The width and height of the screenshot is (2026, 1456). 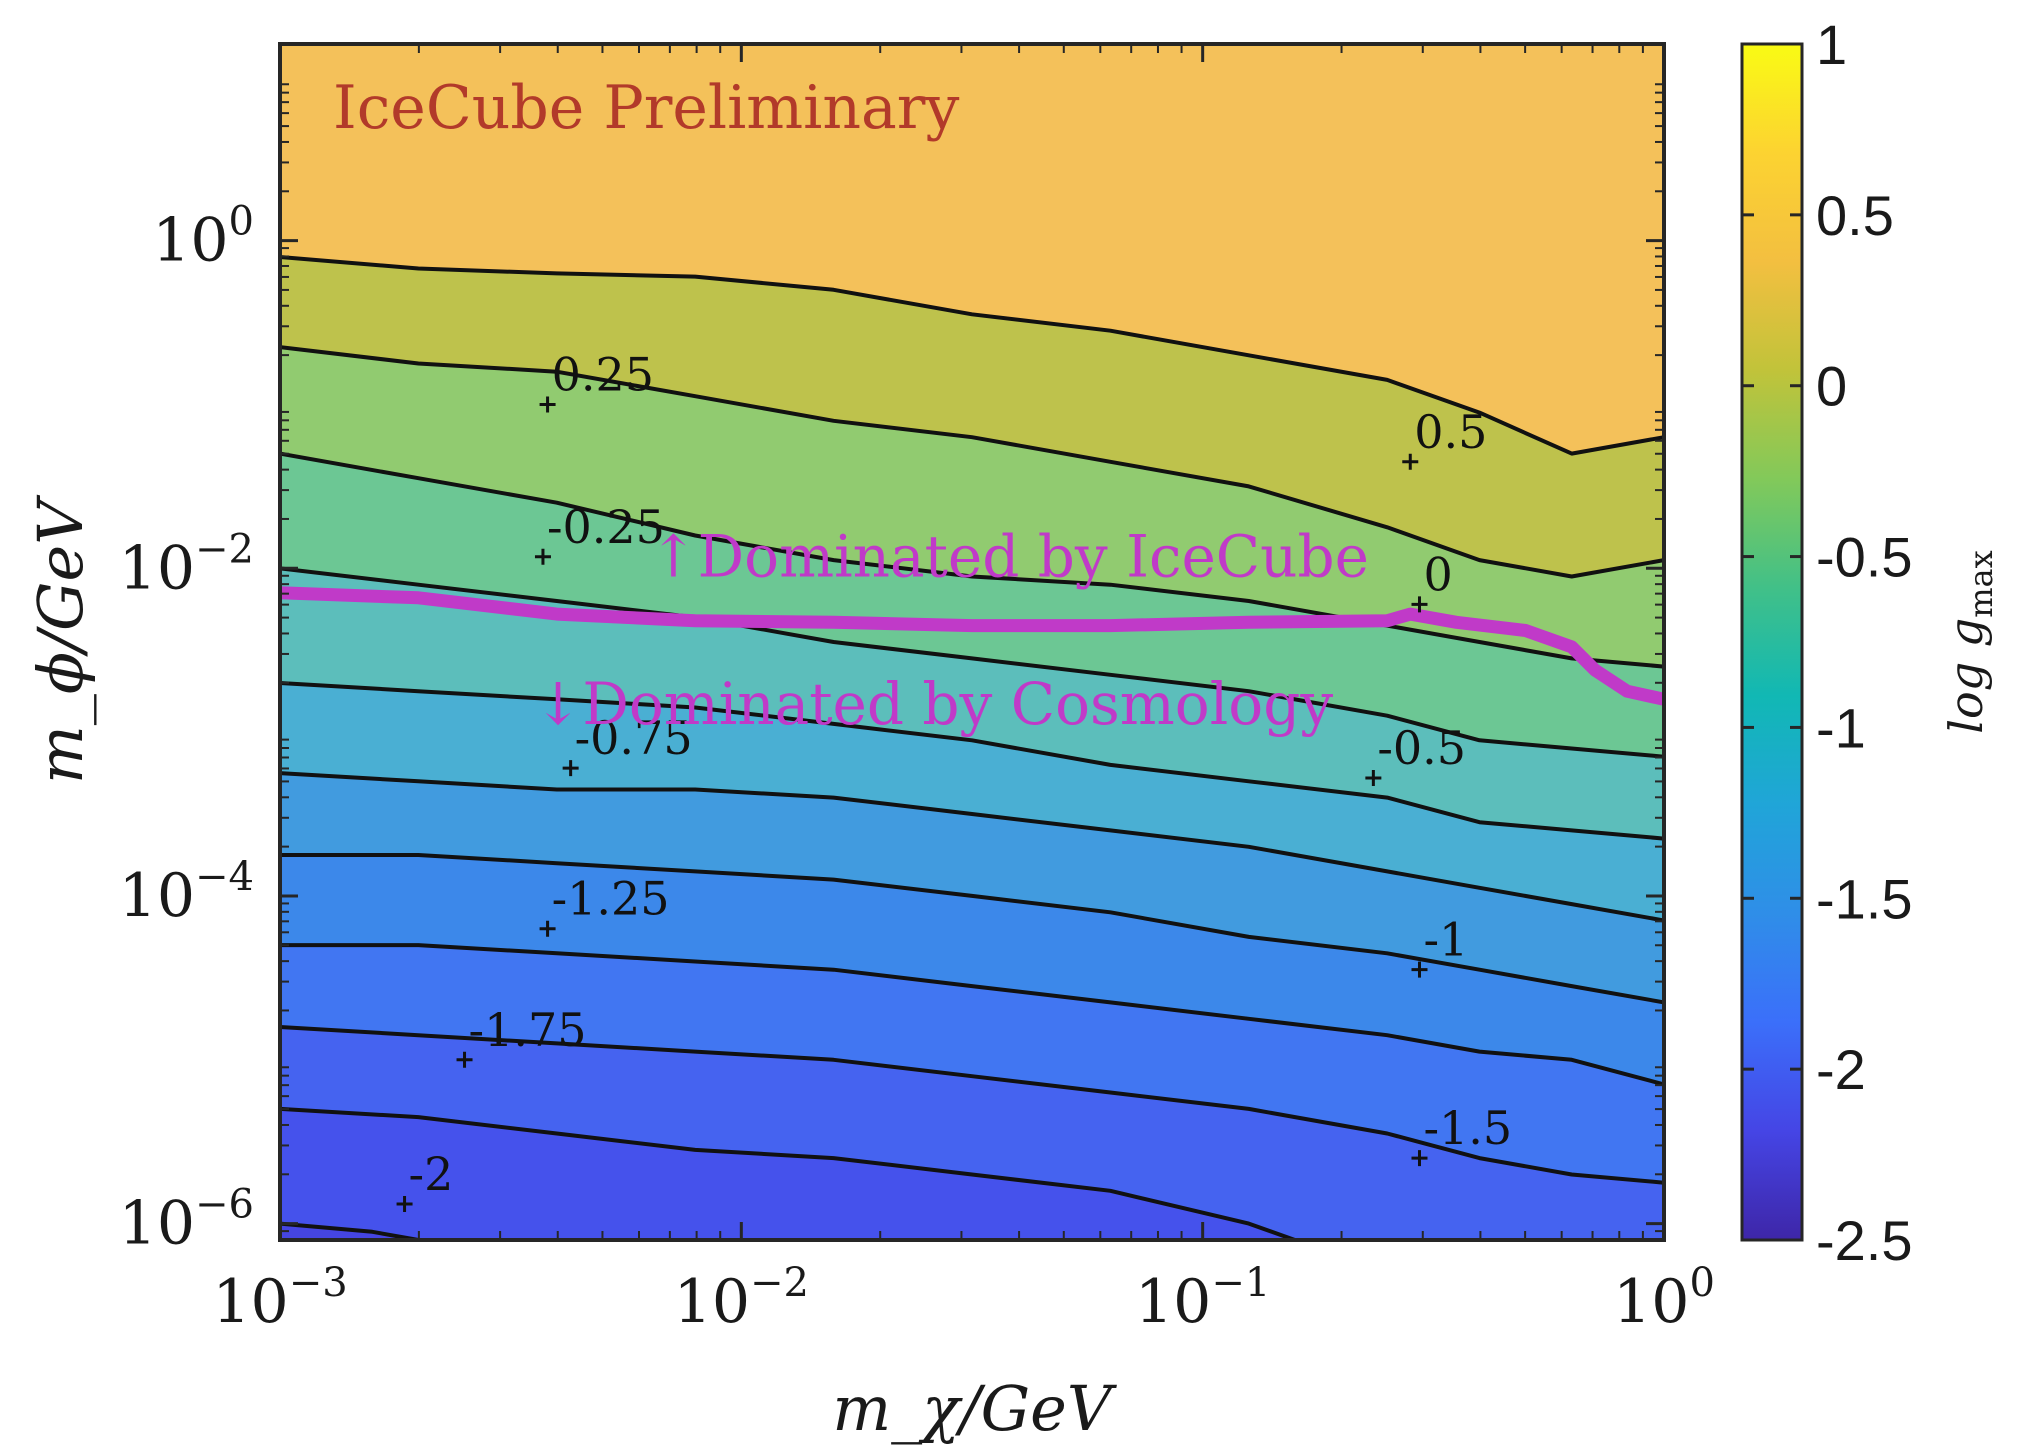 I want to click on contour-label-text: -0.75, so click(x=634, y=738).